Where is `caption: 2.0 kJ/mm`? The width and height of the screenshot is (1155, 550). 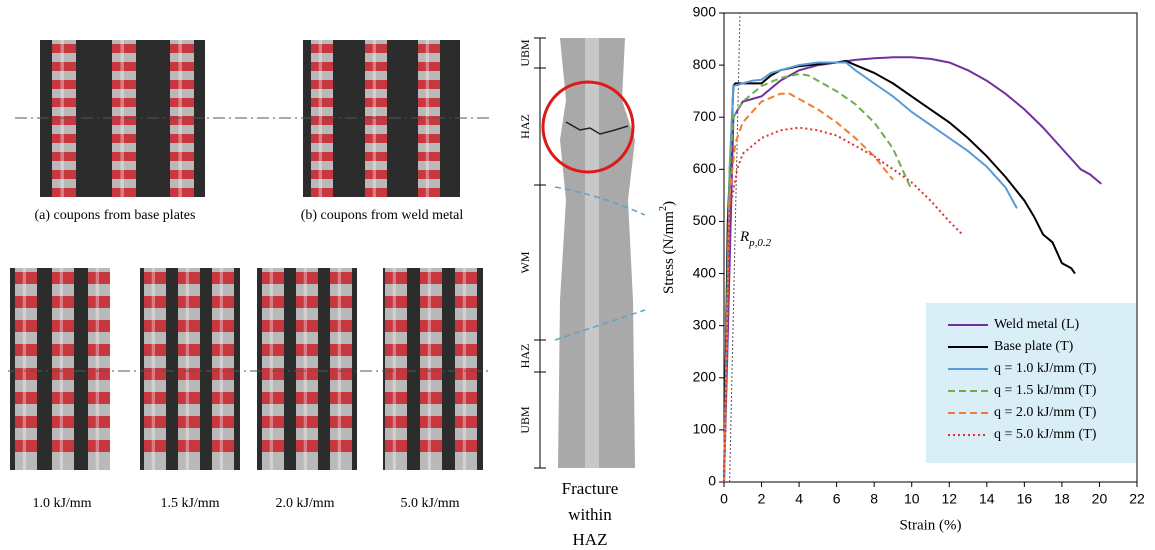 caption: 2.0 kJ/mm is located at coordinates (304, 503).